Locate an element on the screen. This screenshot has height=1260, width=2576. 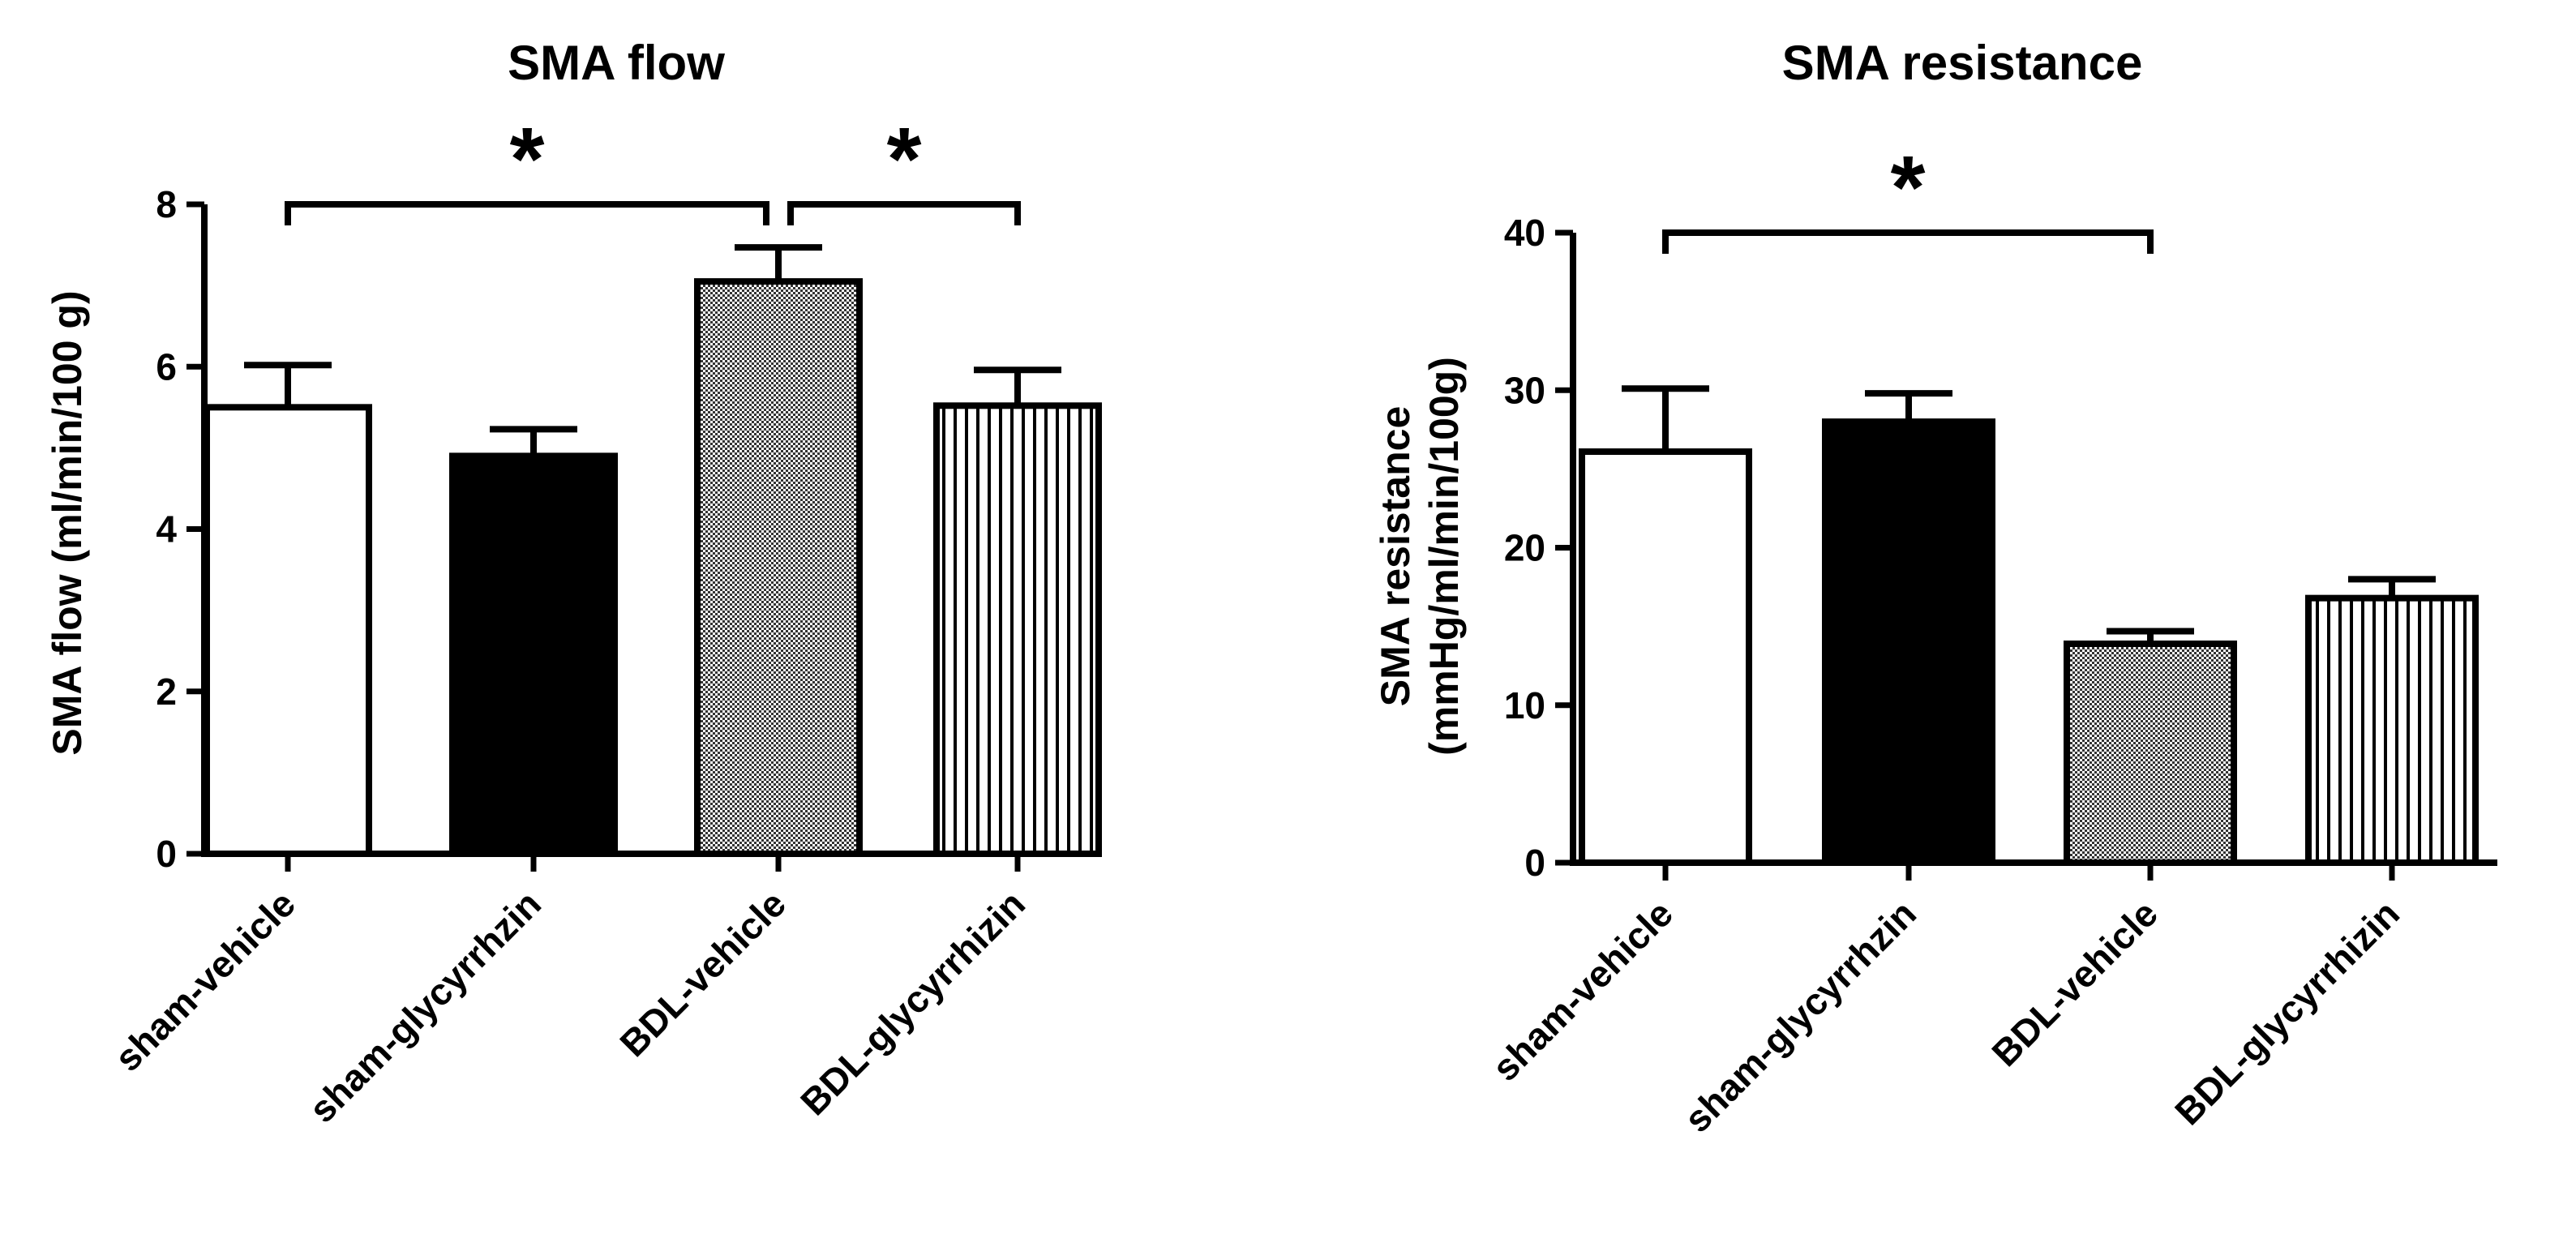
y-tick-label-40: 40 is located at coordinates (1524, 233).